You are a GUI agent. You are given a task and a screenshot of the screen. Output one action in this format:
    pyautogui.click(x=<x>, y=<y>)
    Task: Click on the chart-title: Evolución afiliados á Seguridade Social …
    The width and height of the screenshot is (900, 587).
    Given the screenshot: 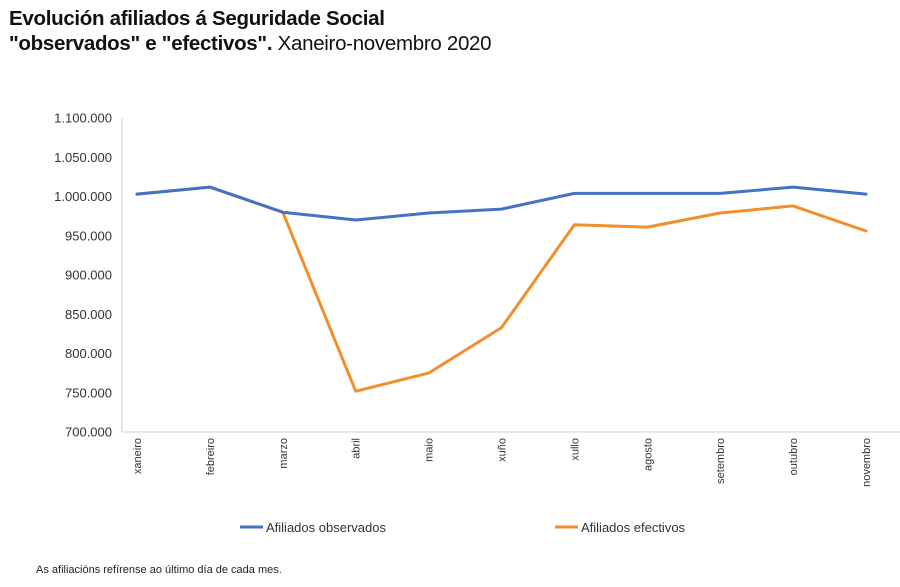 What is the action you would take?
    pyautogui.click(x=250, y=31)
    